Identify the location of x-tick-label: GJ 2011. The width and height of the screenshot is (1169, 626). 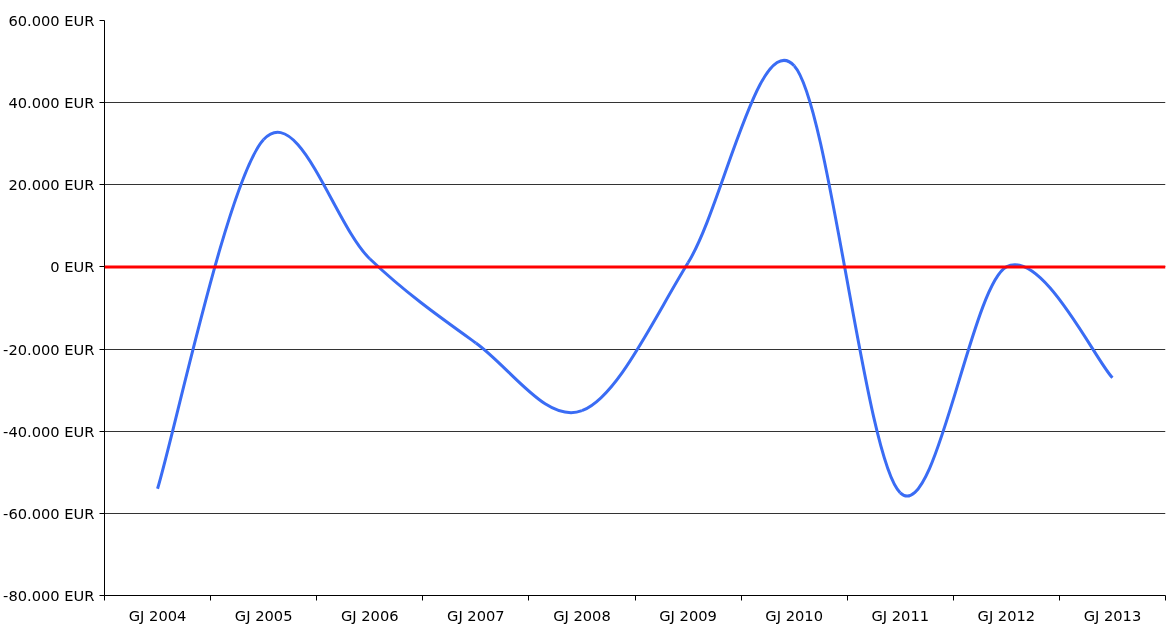
(900, 615).